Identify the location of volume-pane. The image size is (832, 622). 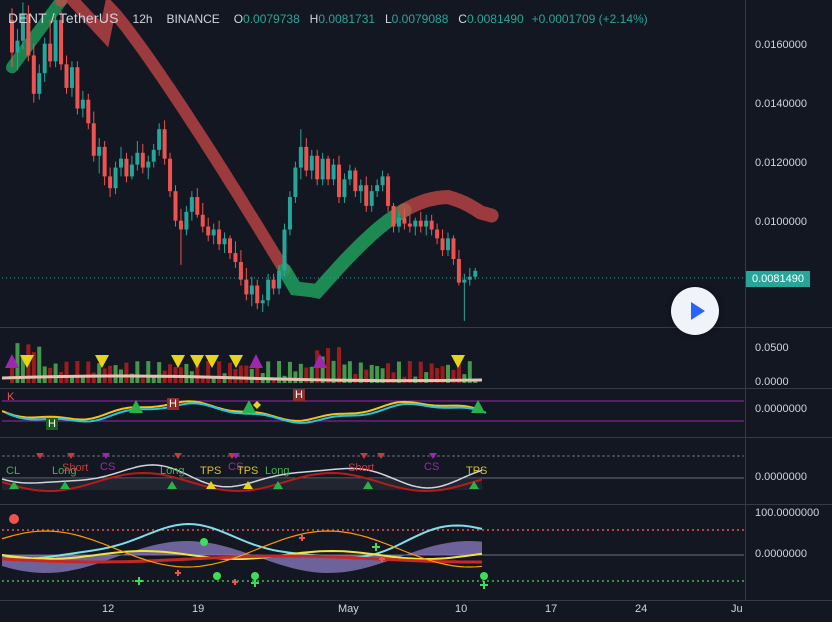
(373, 358).